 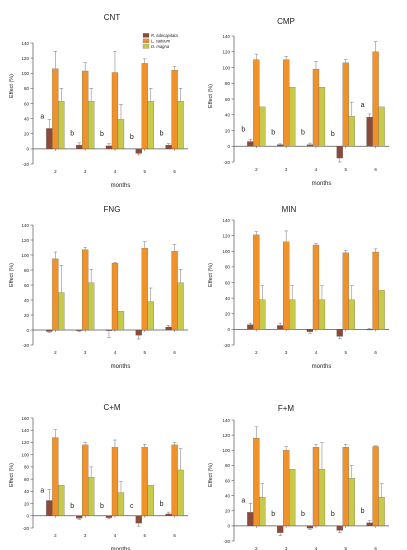 I want to click on legend-label: L. sativum, so click(x=161, y=41).